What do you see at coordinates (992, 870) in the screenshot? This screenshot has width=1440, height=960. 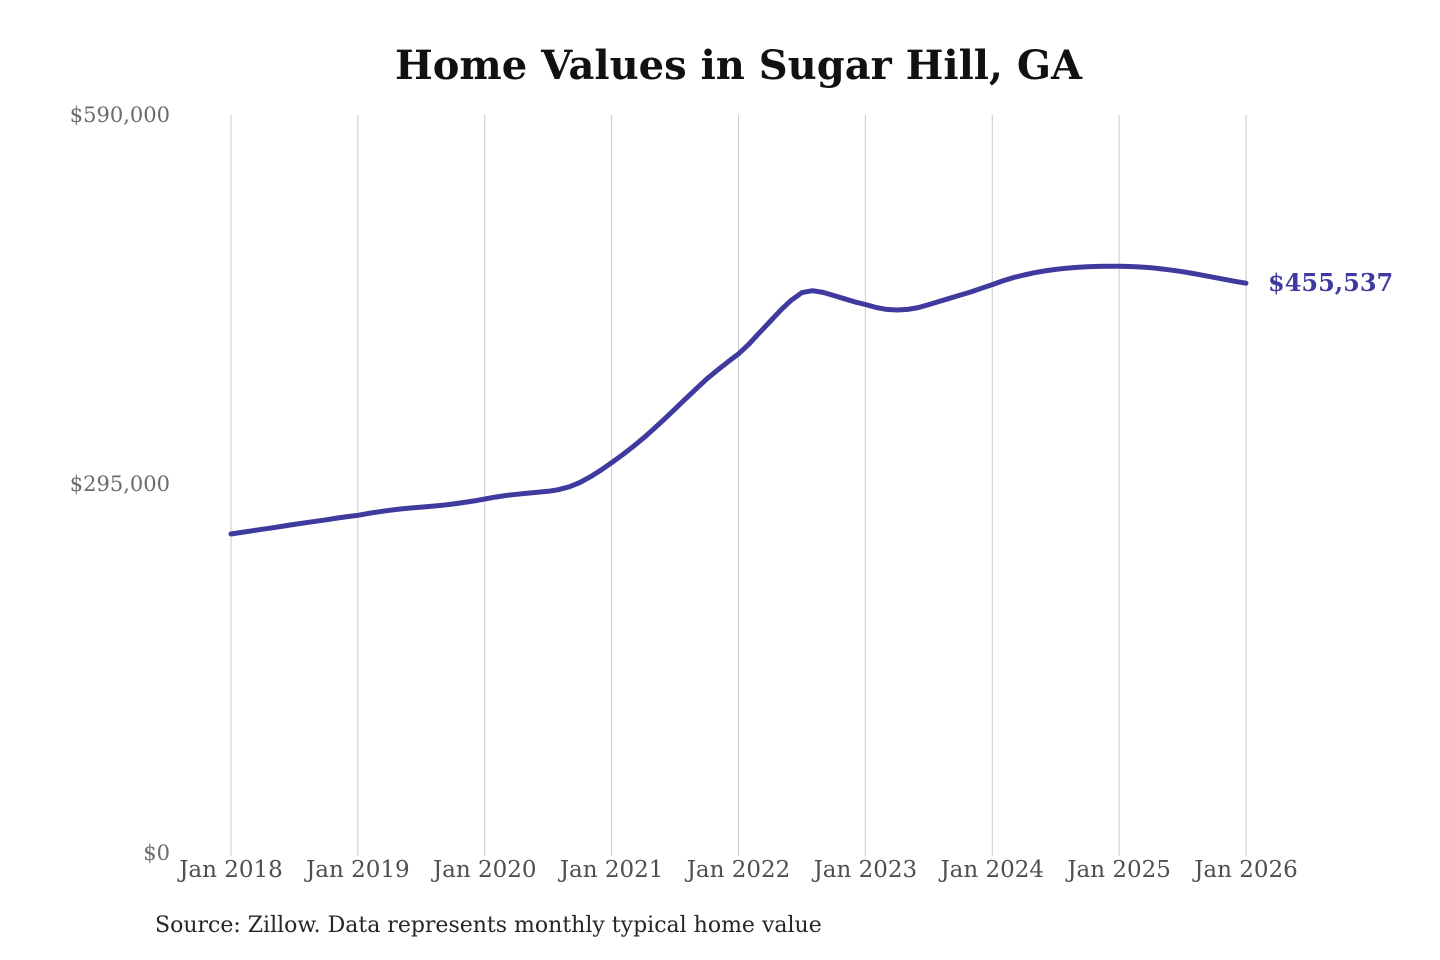 I see `x-axis-tick-label: Jan 2024` at bounding box center [992, 870].